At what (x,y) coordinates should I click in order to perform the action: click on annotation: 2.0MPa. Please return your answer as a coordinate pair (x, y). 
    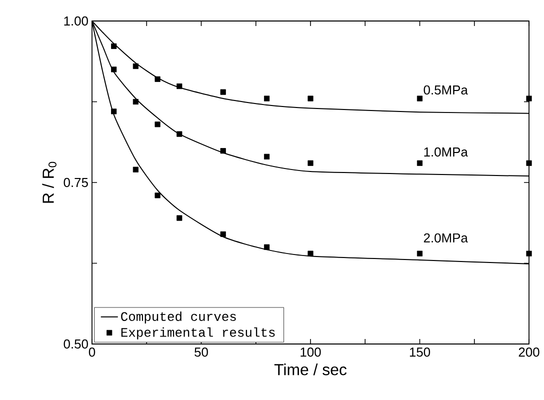
    Looking at the image, I should click on (446, 237).